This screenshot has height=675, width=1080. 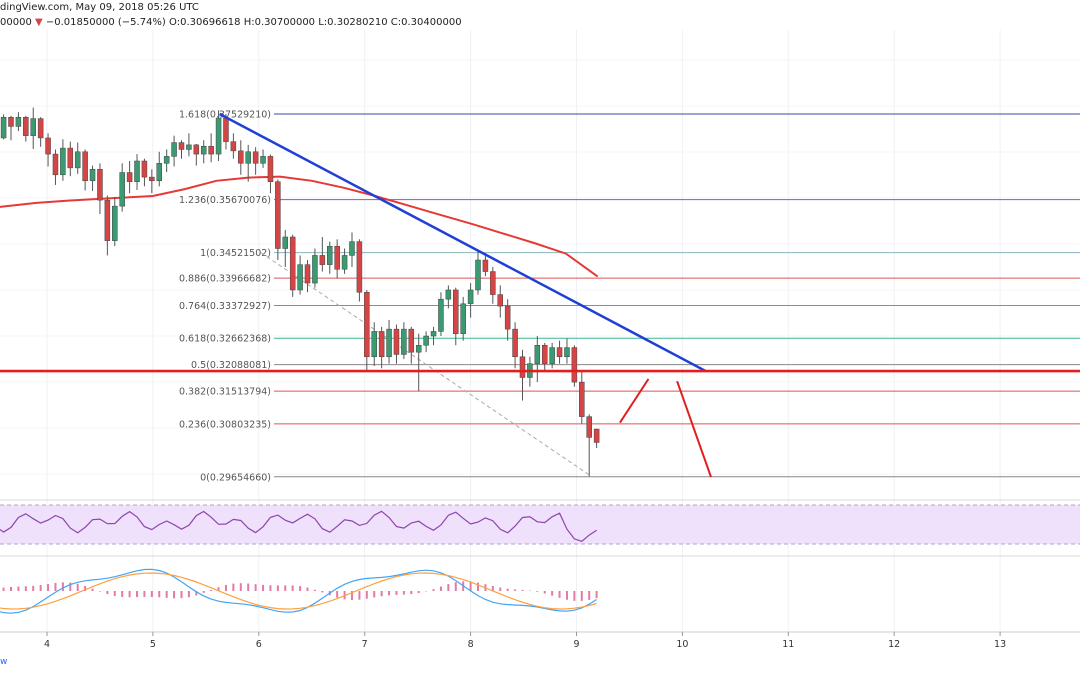 I want to click on signal-line, so click(x=298, y=591).